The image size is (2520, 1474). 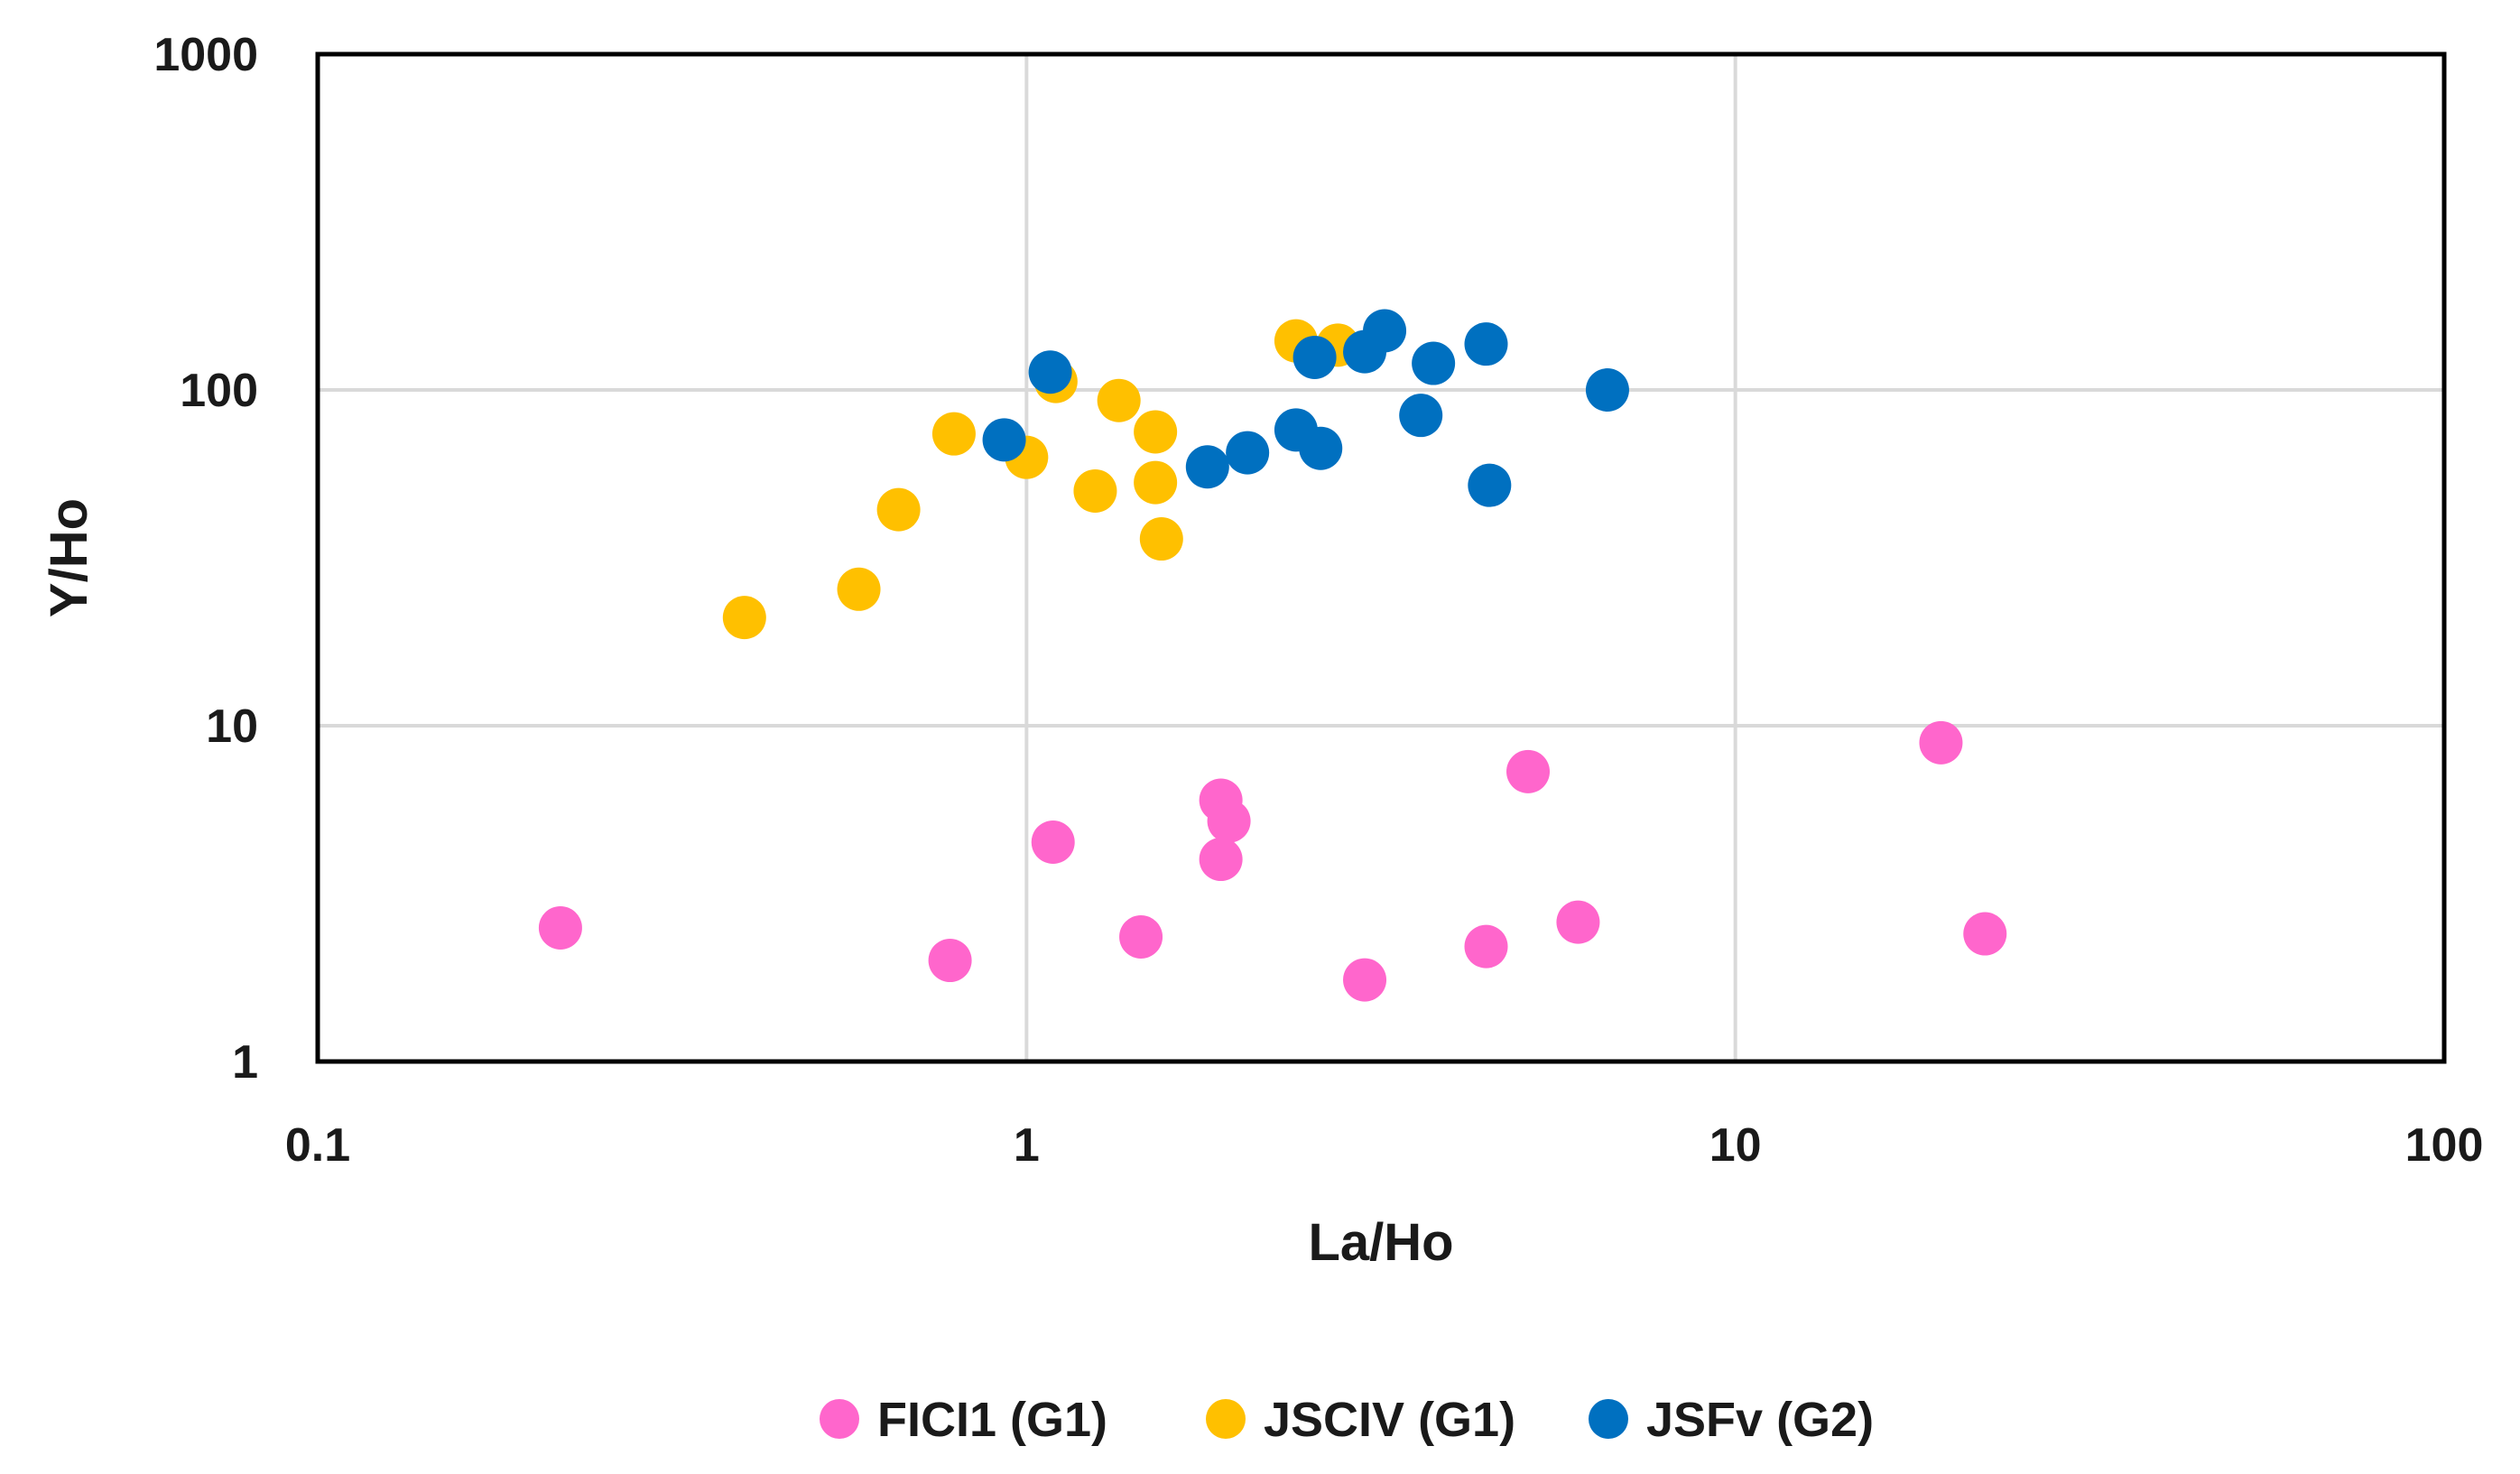 I want to click on x-tick-label: 0.1, so click(x=317, y=1145).